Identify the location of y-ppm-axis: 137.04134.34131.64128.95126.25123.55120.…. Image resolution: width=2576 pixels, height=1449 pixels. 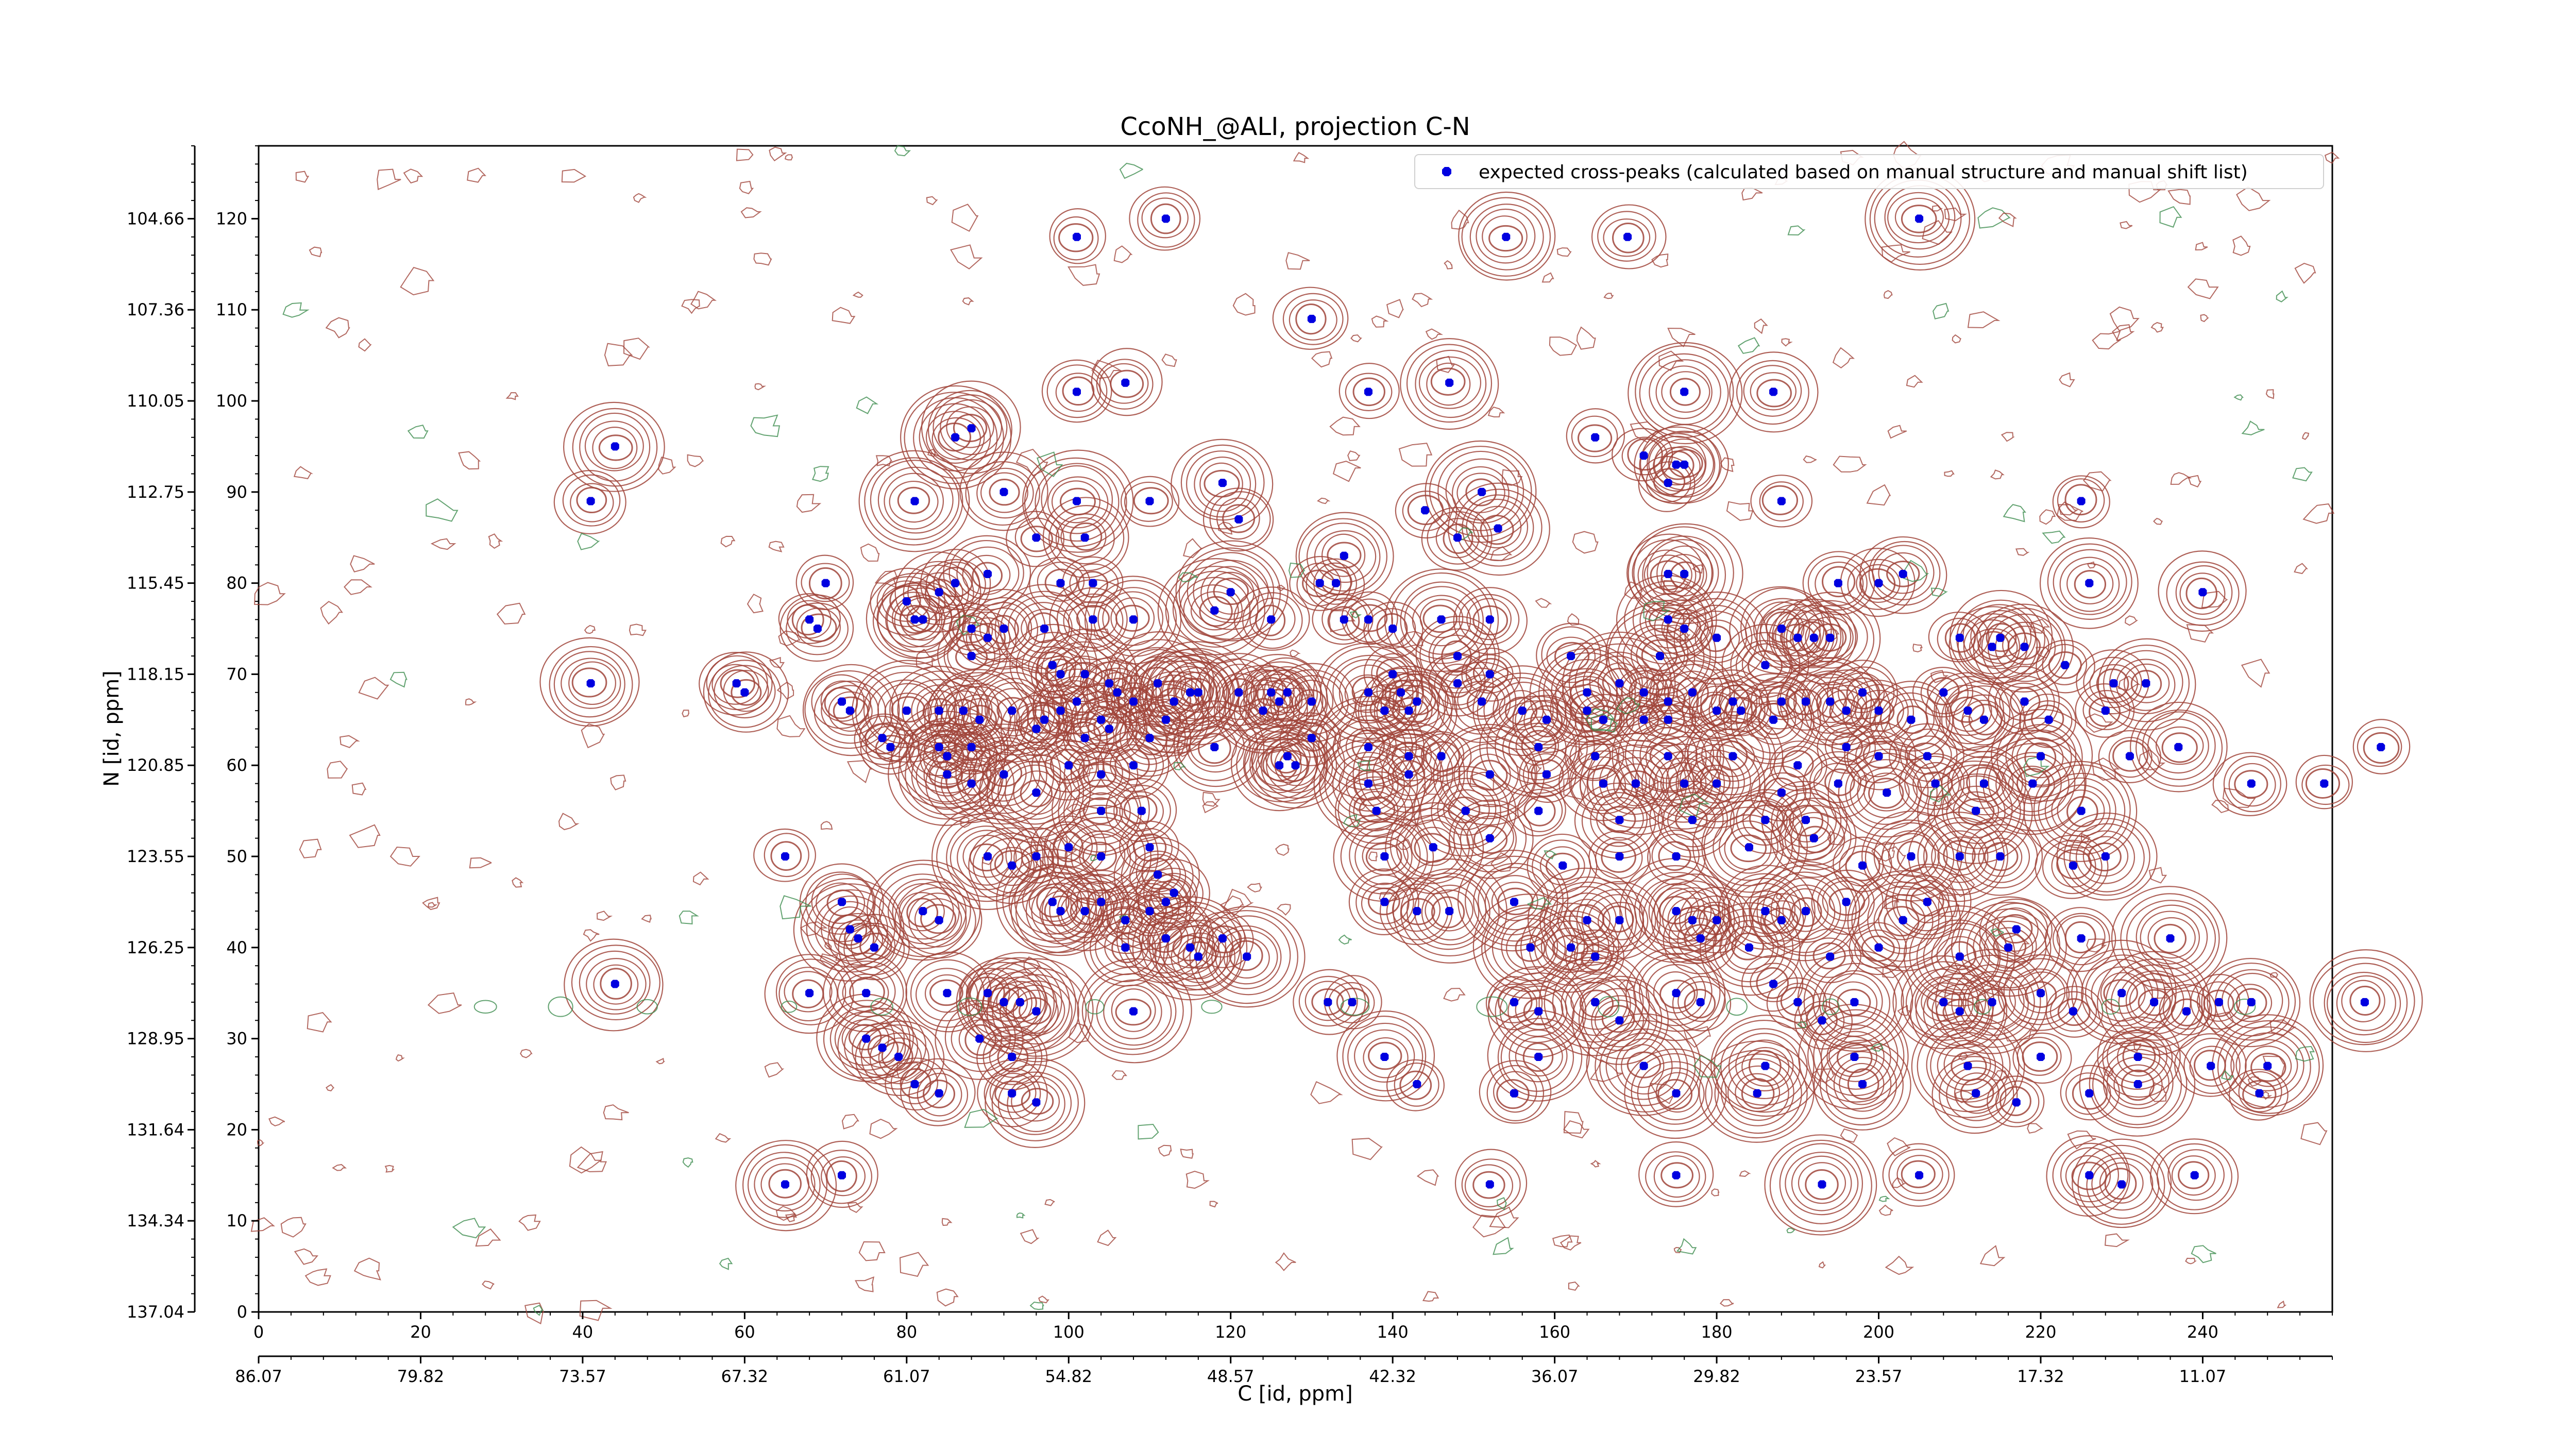
(161, 733).